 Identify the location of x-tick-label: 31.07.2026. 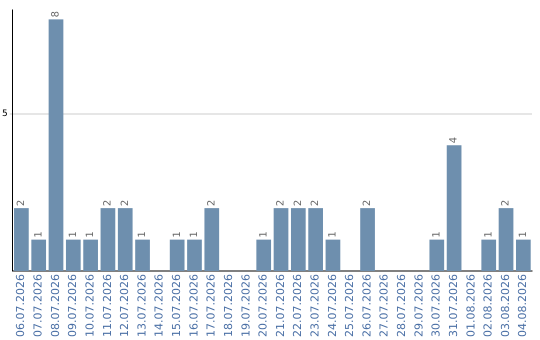
(453, 306).